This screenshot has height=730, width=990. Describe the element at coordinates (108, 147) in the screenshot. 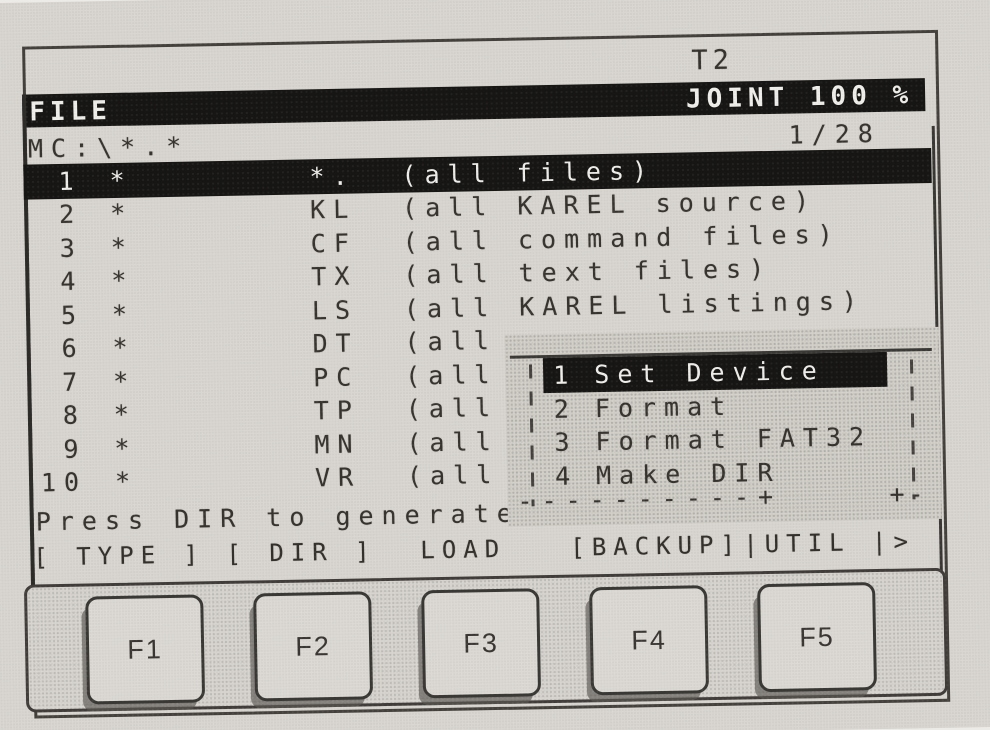

I see `device-path: MC:\*.*` at that location.